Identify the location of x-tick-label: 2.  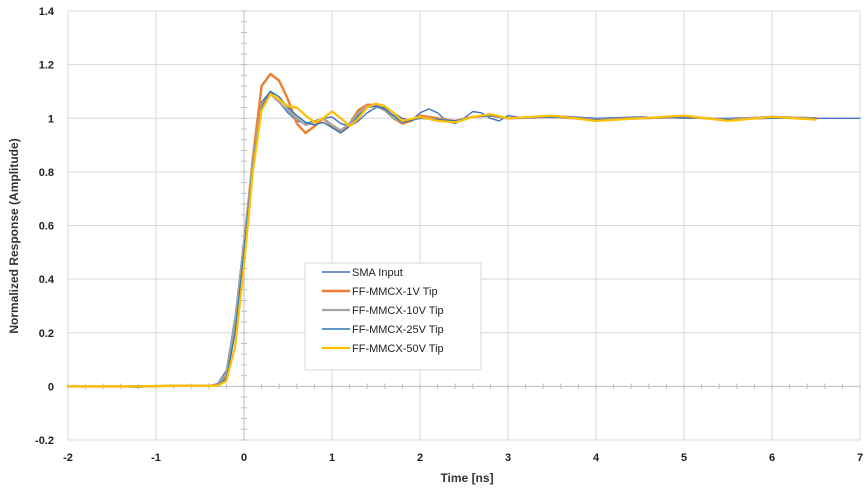
(420, 458).